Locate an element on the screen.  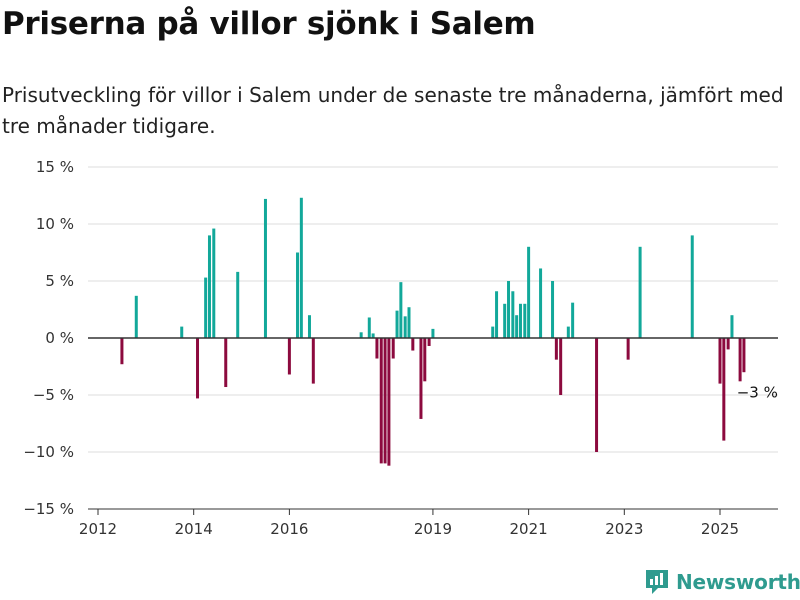
y-tick-label: 0 % is located at coordinates (59, 338).